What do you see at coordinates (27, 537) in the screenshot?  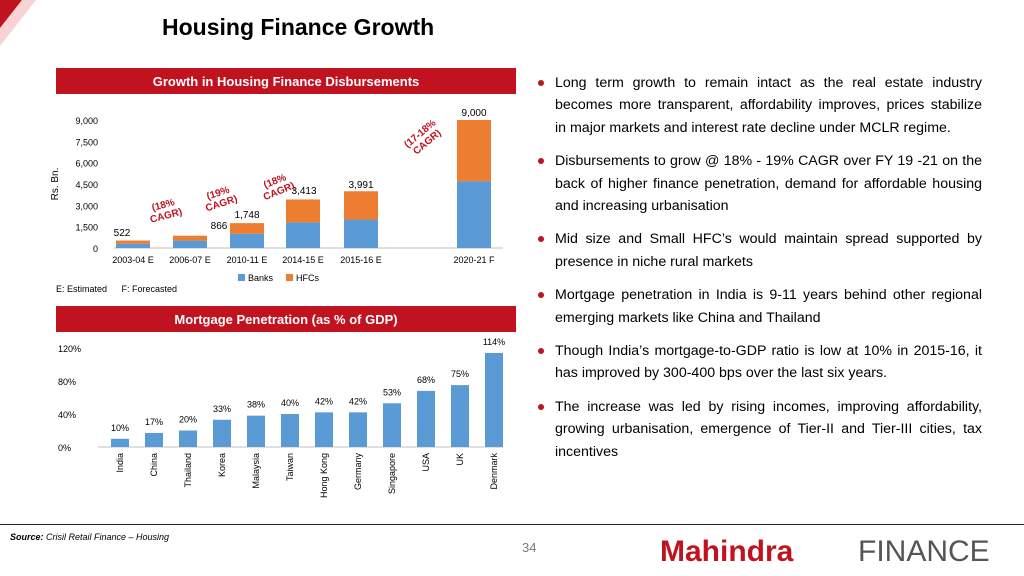 I see `source-label: Source:` at bounding box center [27, 537].